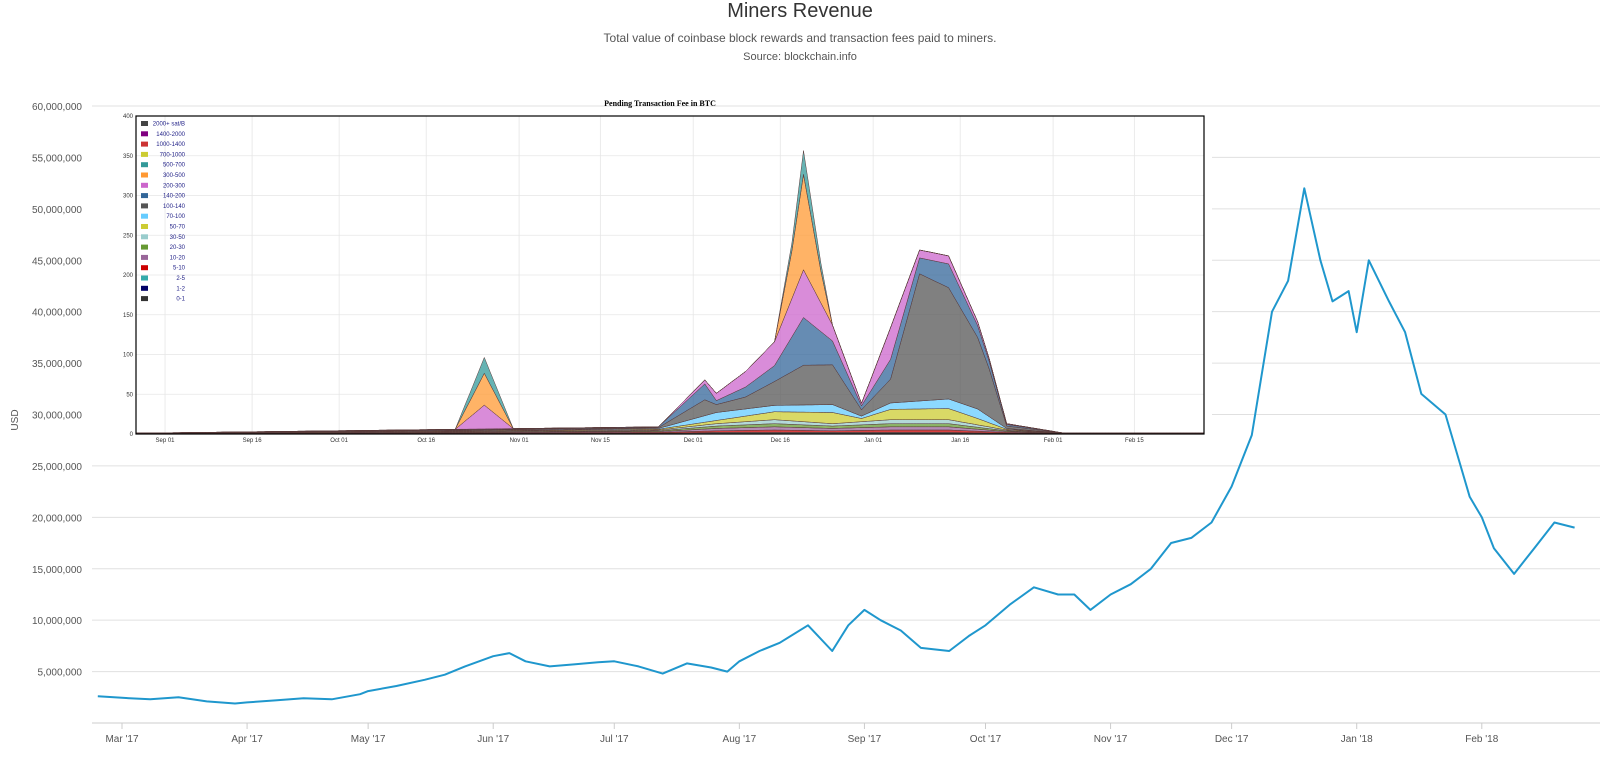  Describe the element at coordinates (178, 228) in the screenshot. I see `legend-label: 50-70` at that location.